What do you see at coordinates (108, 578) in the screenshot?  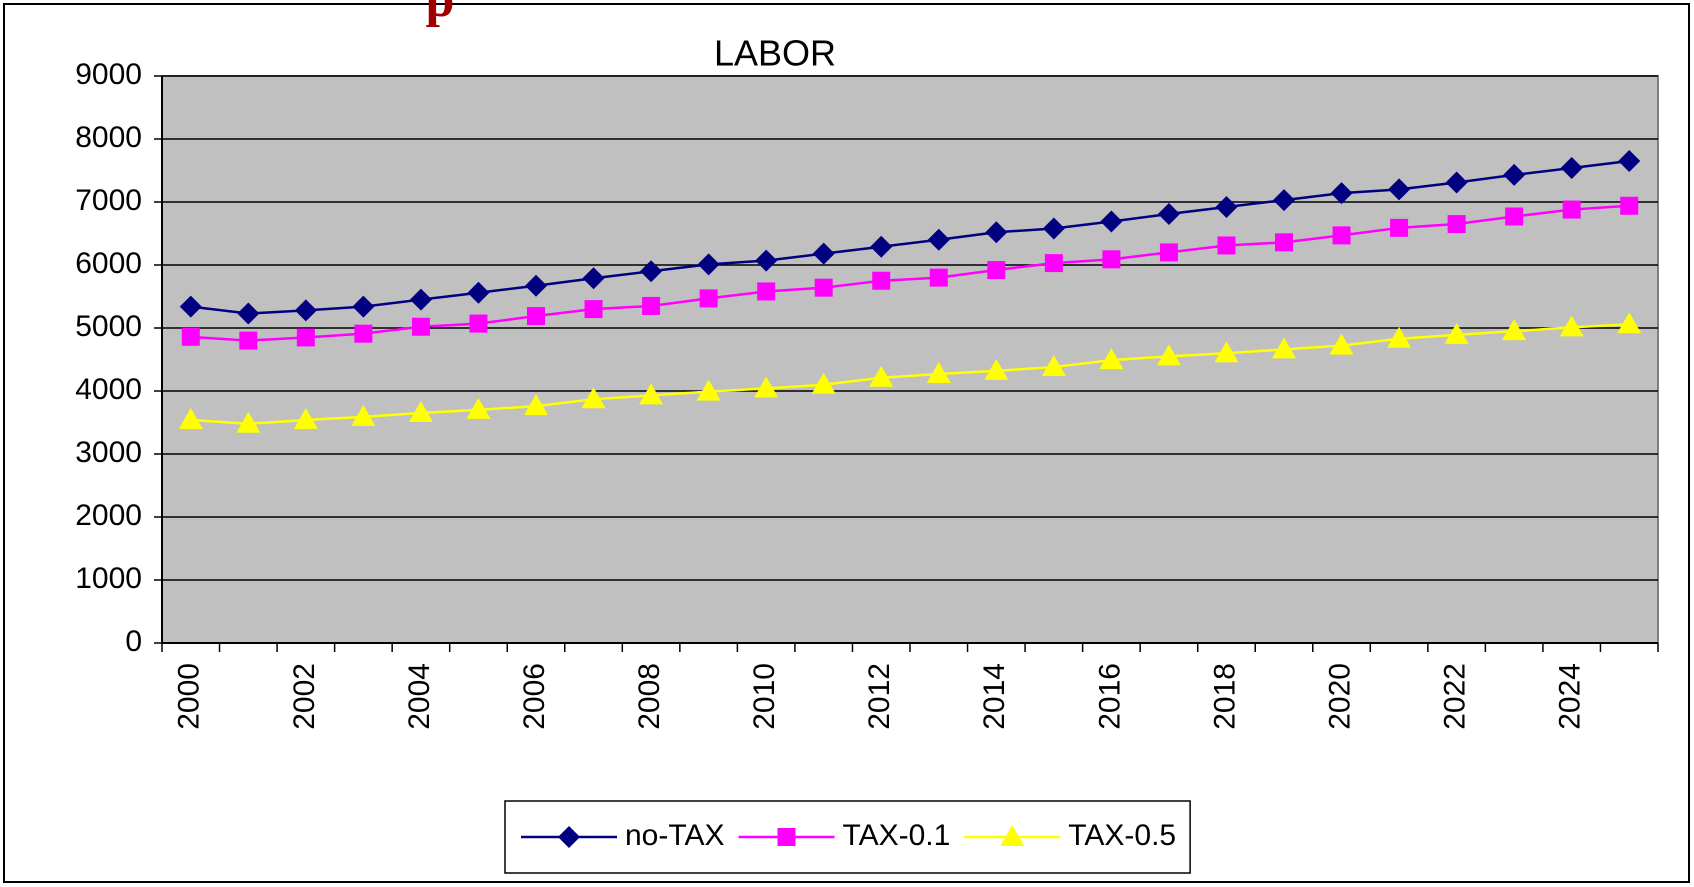 I see `y-tick-label: 1000` at bounding box center [108, 578].